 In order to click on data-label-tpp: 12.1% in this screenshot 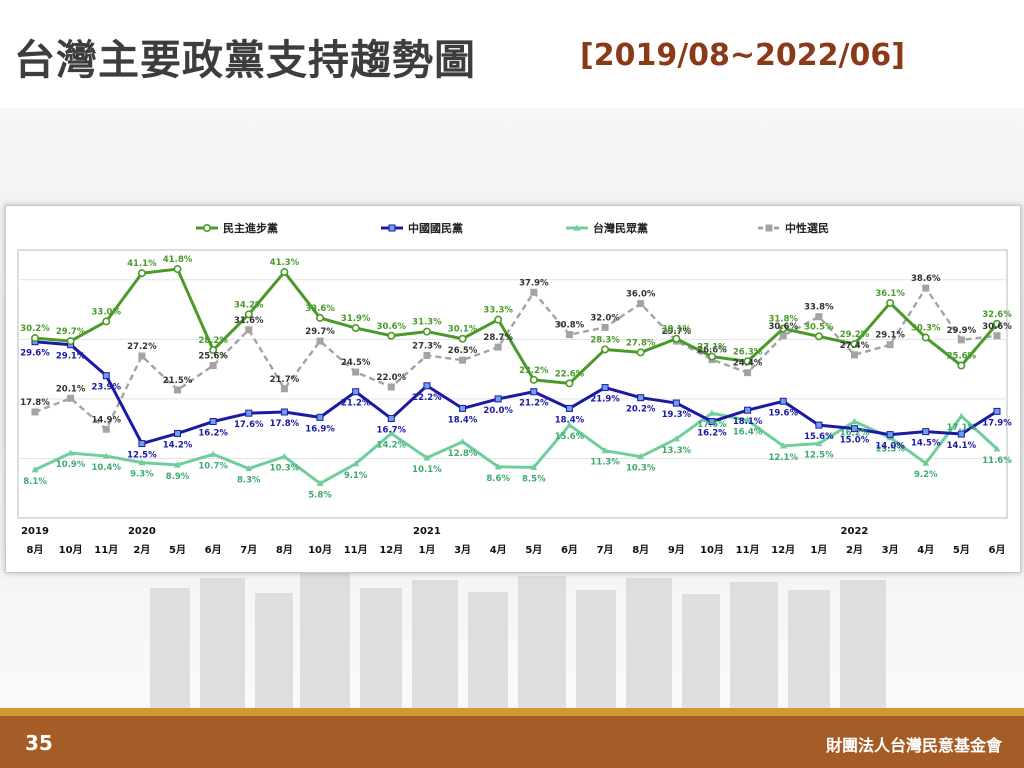, I will do `click(783, 458)`.